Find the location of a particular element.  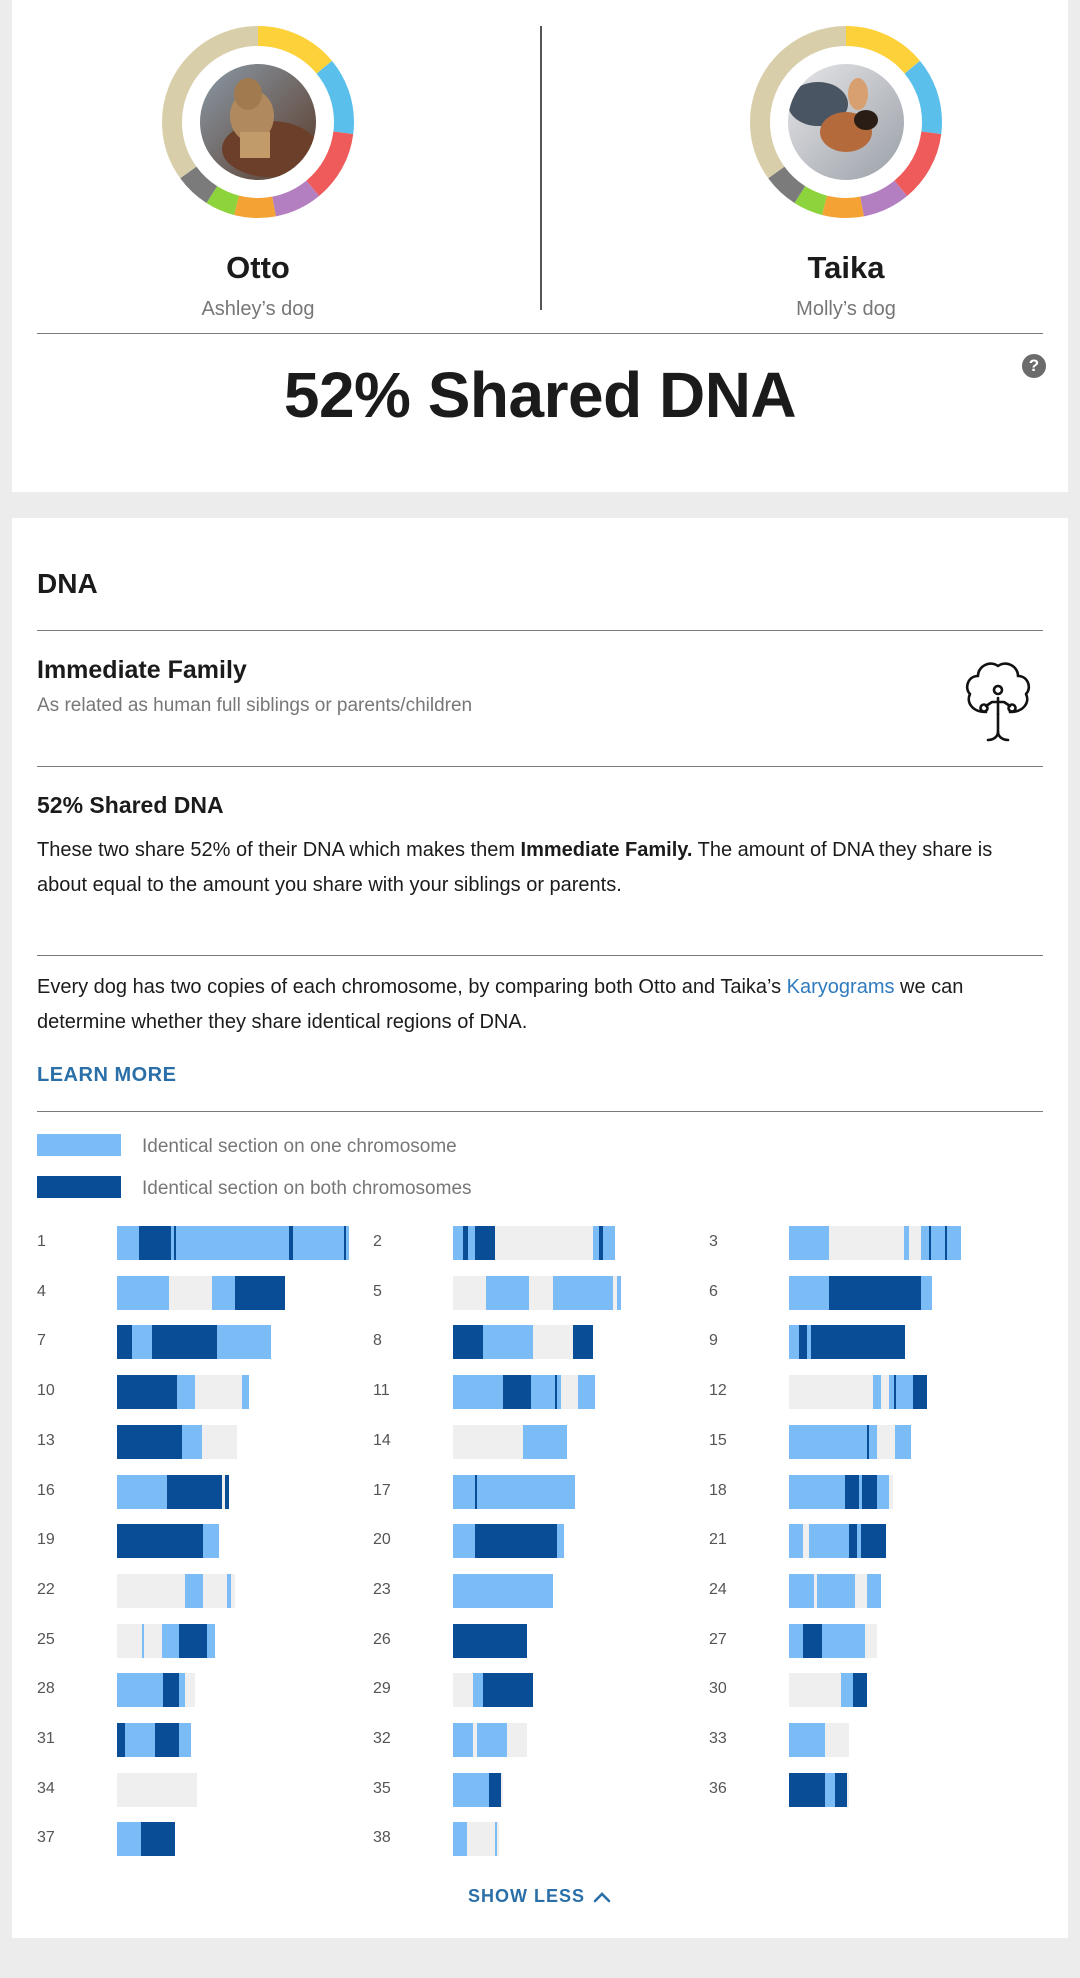

section-title-dna: DNA is located at coordinates (67, 583).